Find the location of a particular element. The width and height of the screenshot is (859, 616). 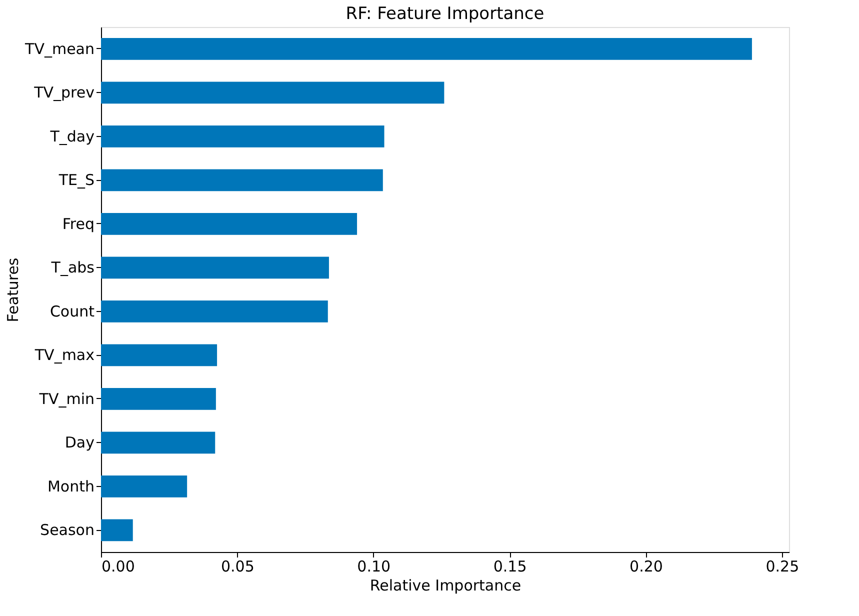

y-axis-title: Features is located at coordinates (13, 290).